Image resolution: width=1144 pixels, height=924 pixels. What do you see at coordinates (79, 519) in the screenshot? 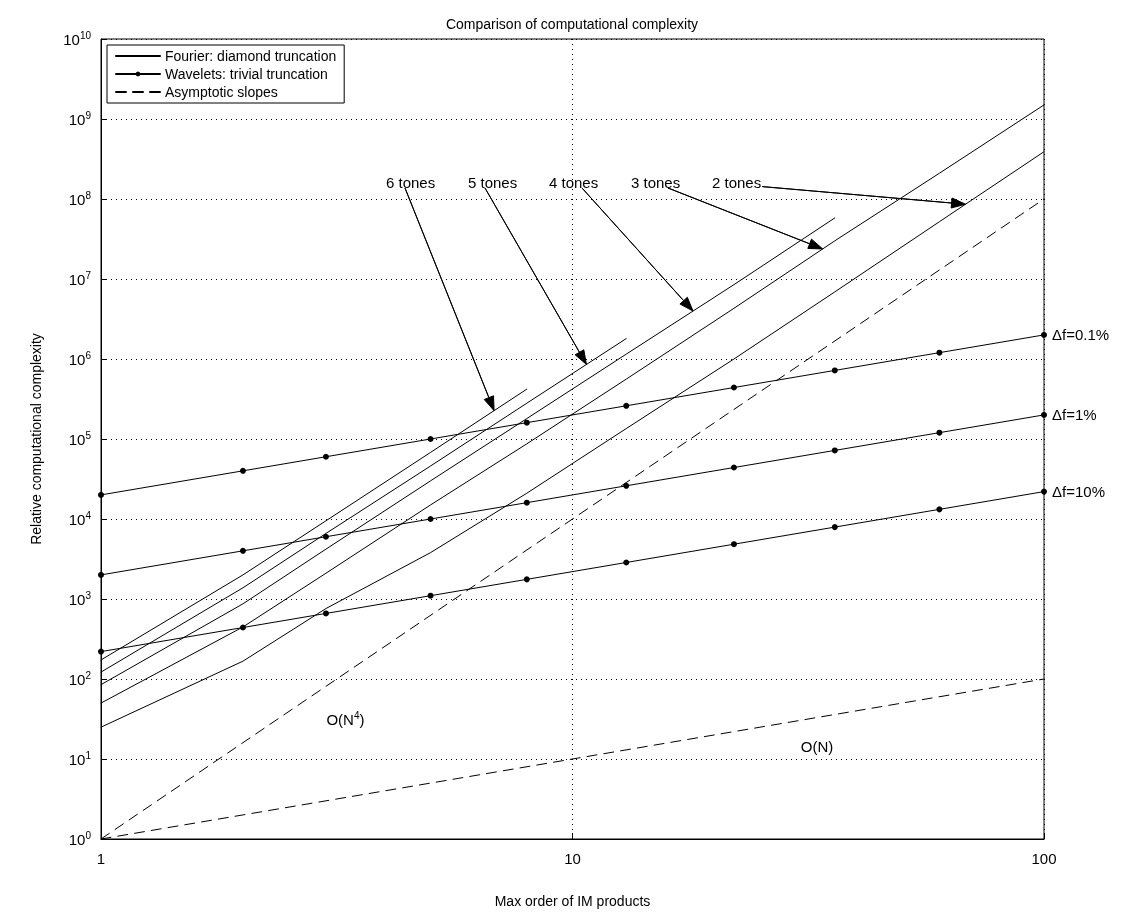
I see `y-tick-label: 10$^{4}$` at bounding box center [79, 519].